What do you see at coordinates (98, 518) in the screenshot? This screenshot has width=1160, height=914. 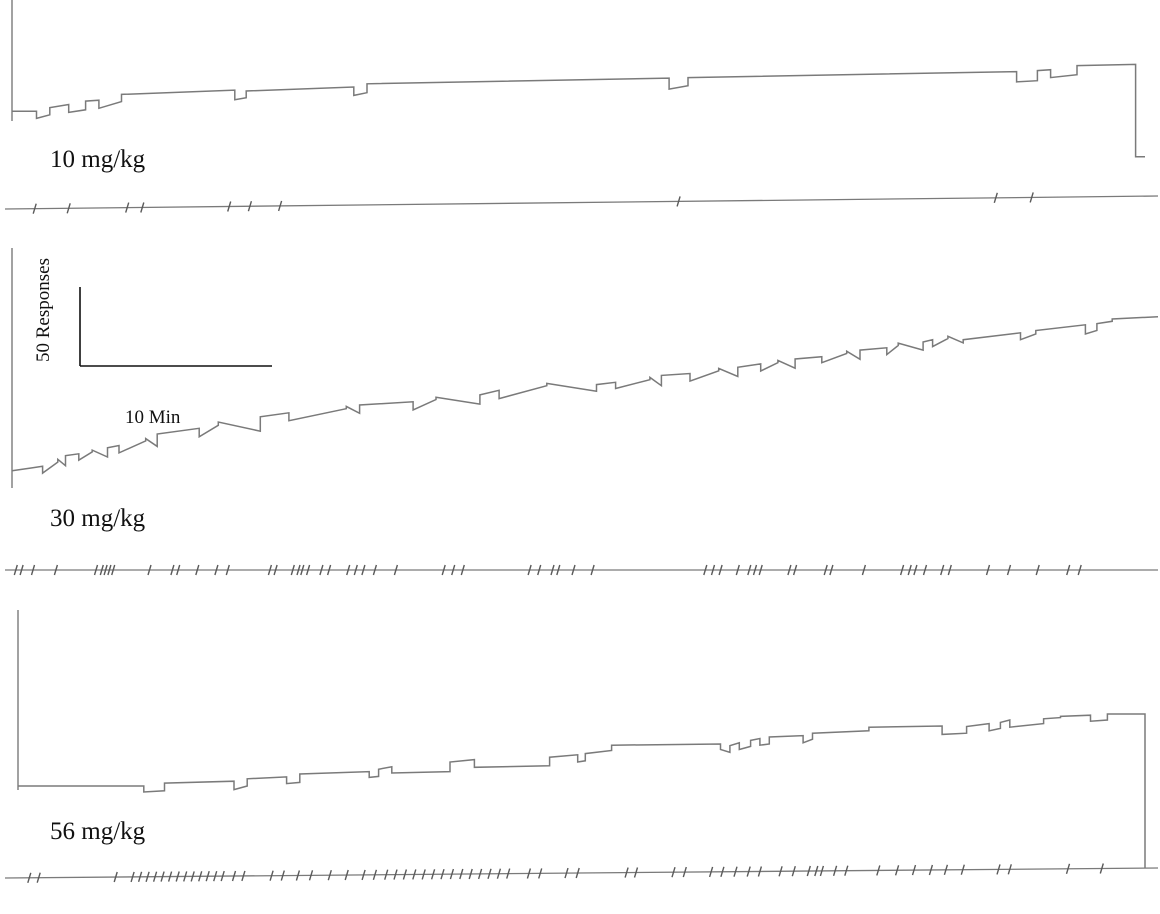 I see `panel-2-dose-label: 30 mg/kg` at bounding box center [98, 518].